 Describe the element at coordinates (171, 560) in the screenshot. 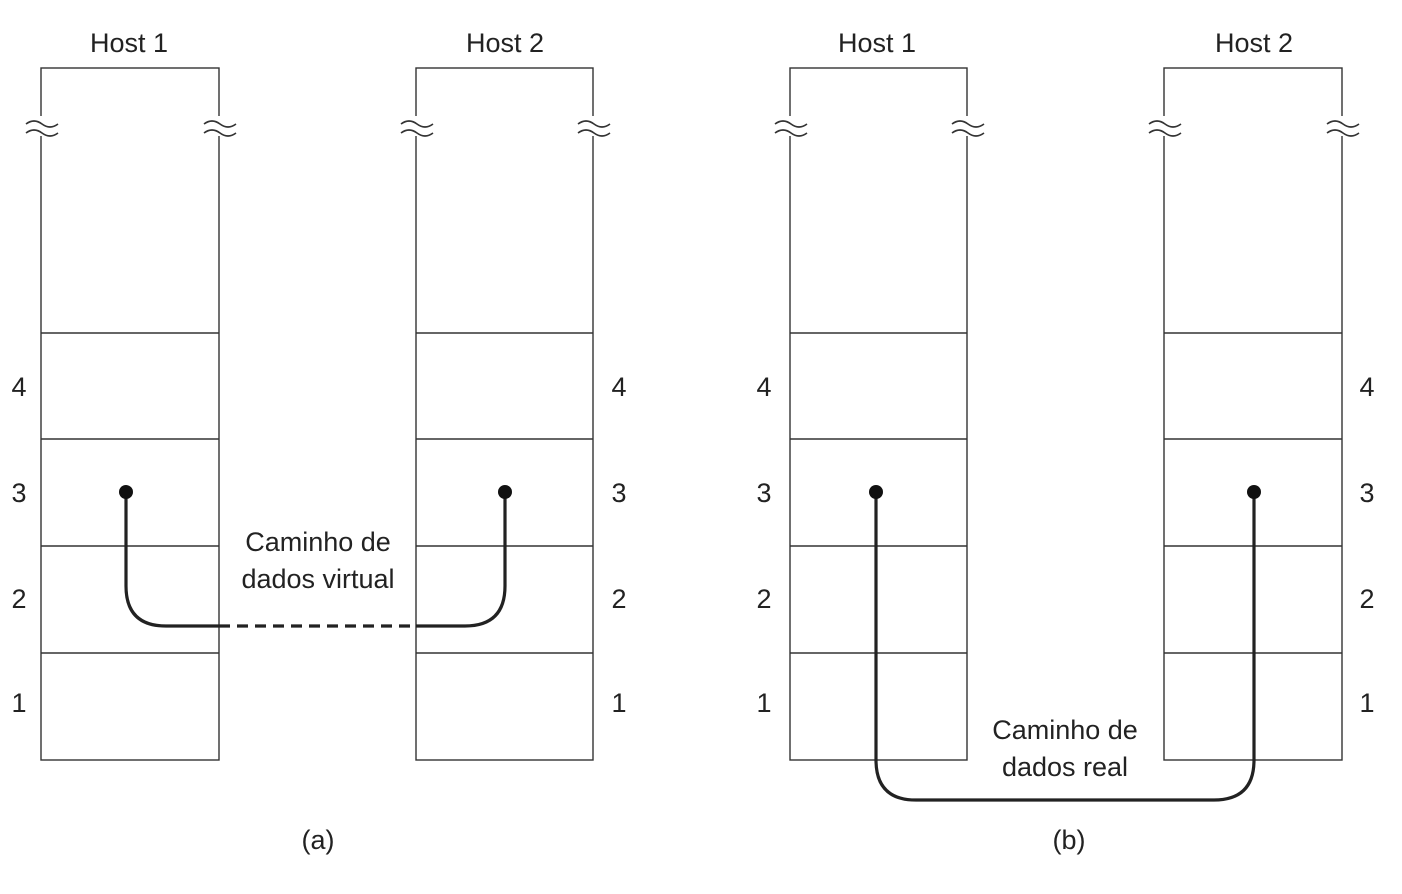

I see `virtual-path-left-segment` at that location.